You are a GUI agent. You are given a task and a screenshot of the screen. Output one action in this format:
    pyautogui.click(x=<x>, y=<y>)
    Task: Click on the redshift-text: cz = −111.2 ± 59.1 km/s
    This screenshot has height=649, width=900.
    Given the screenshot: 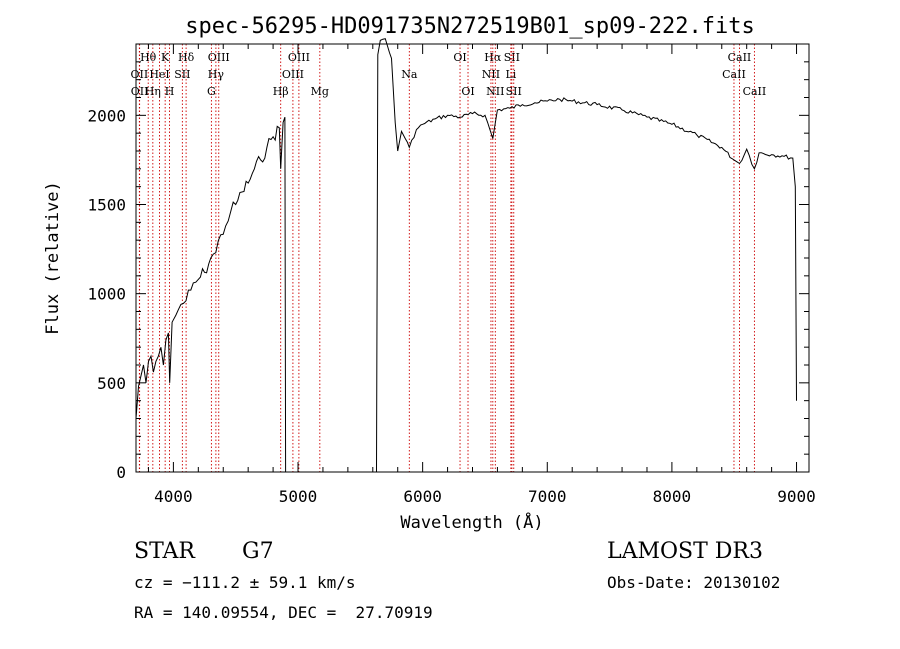 What is the action you would take?
    pyautogui.click(x=245, y=582)
    